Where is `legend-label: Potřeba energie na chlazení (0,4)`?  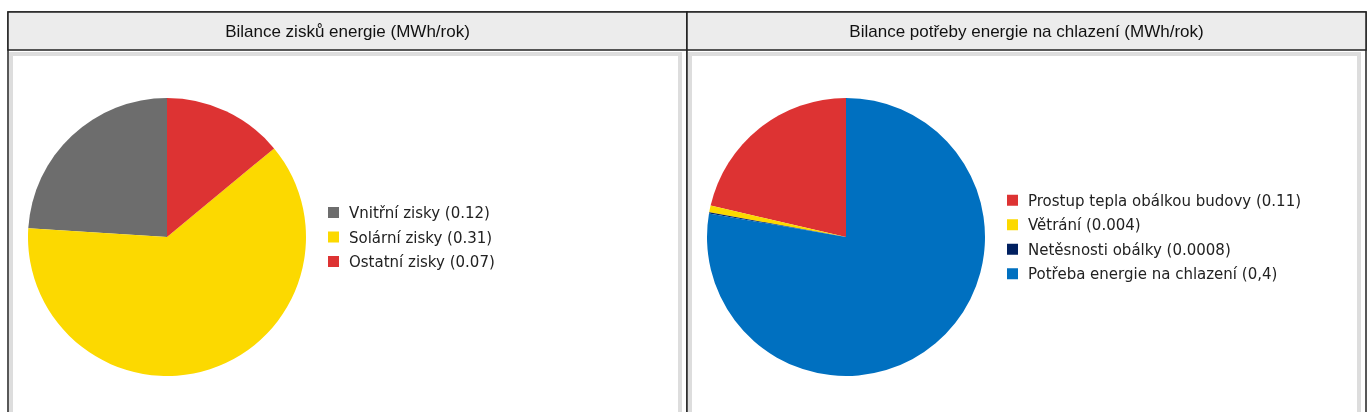 legend-label: Potřeba energie na chlazení (0,4) is located at coordinates (1153, 274).